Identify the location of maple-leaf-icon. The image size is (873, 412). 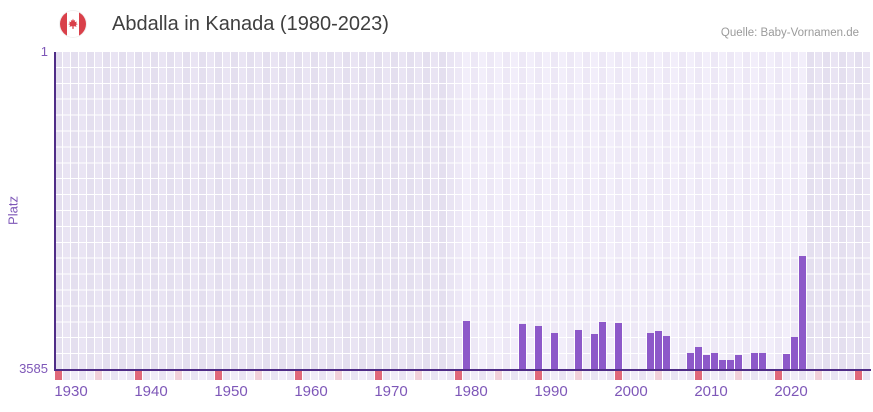
(73, 23).